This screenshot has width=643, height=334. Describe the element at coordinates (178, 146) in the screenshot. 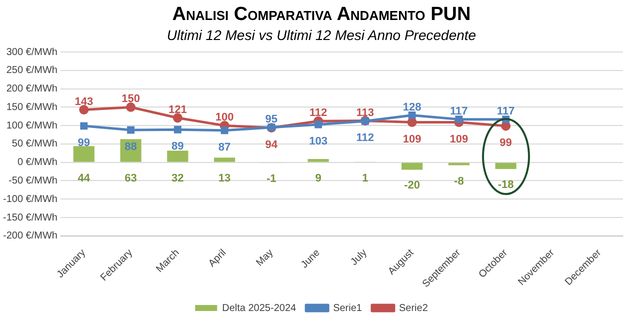

I see `data-label: 89` at that location.